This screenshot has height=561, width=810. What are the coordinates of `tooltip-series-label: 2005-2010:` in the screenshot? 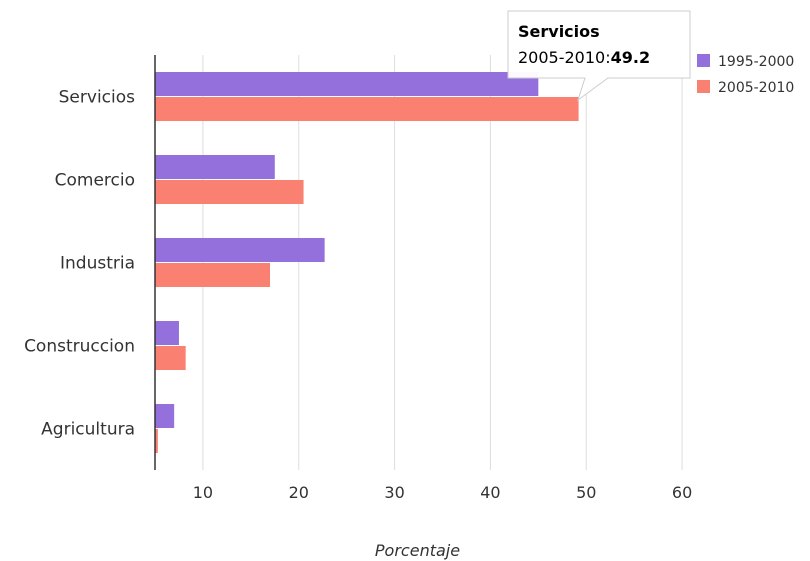 It's located at (564, 57).